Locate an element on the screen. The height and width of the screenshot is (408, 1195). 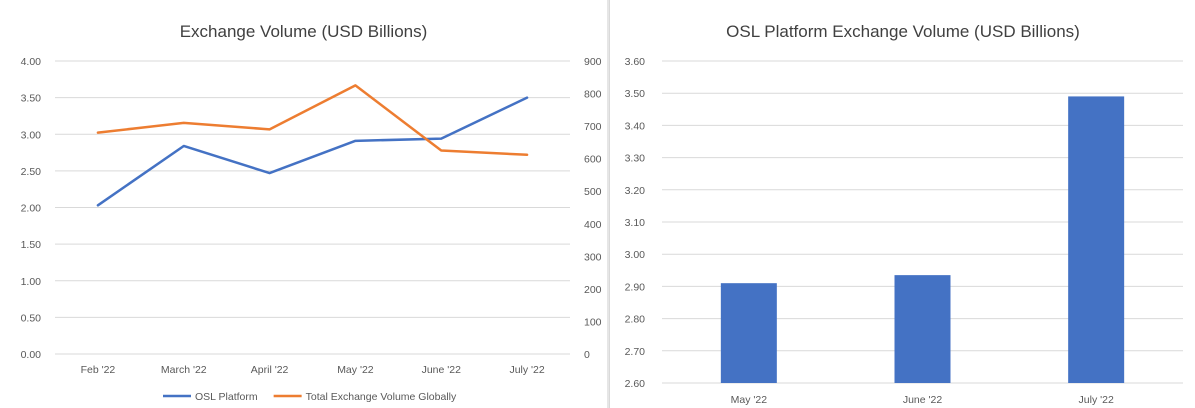
y-right-tick-label: 600 is located at coordinates (593, 160).